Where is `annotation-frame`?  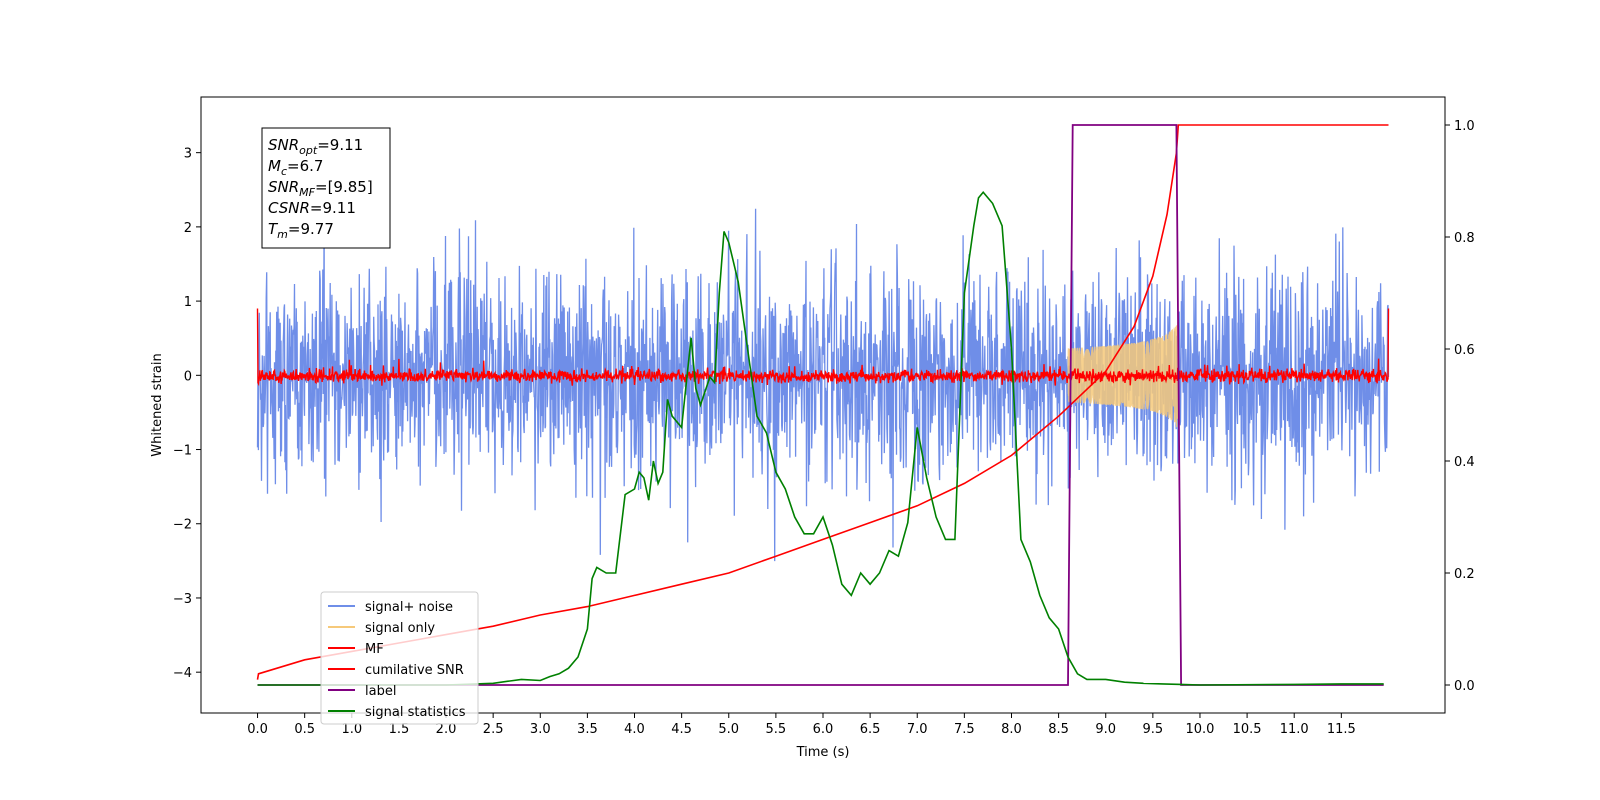 annotation-frame is located at coordinates (326, 188).